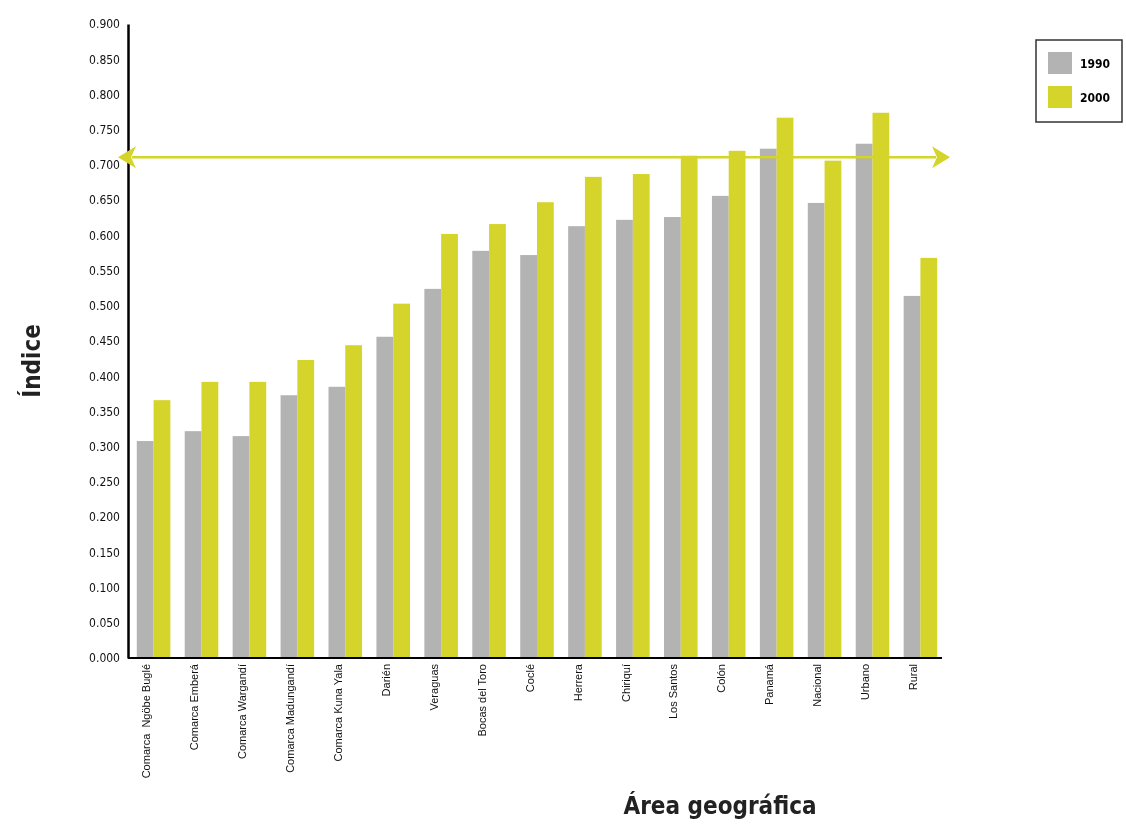 This screenshot has height=824, width=1126. Describe the element at coordinates (577, 682) in the screenshot. I see `x-tick-label: Herrera` at that location.